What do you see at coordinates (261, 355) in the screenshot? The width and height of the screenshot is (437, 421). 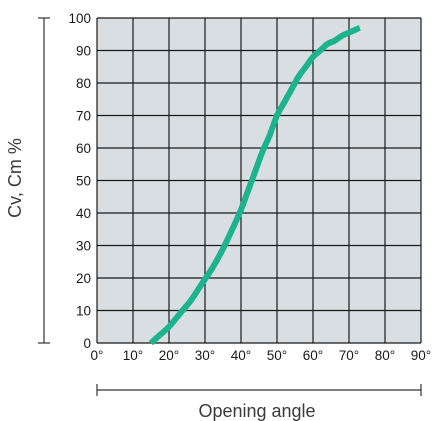 I see `x-tick-labels: 0° 10° 20° 30° 40° 50° 60° 70° 80° 90°` at bounding box center [261, 355].